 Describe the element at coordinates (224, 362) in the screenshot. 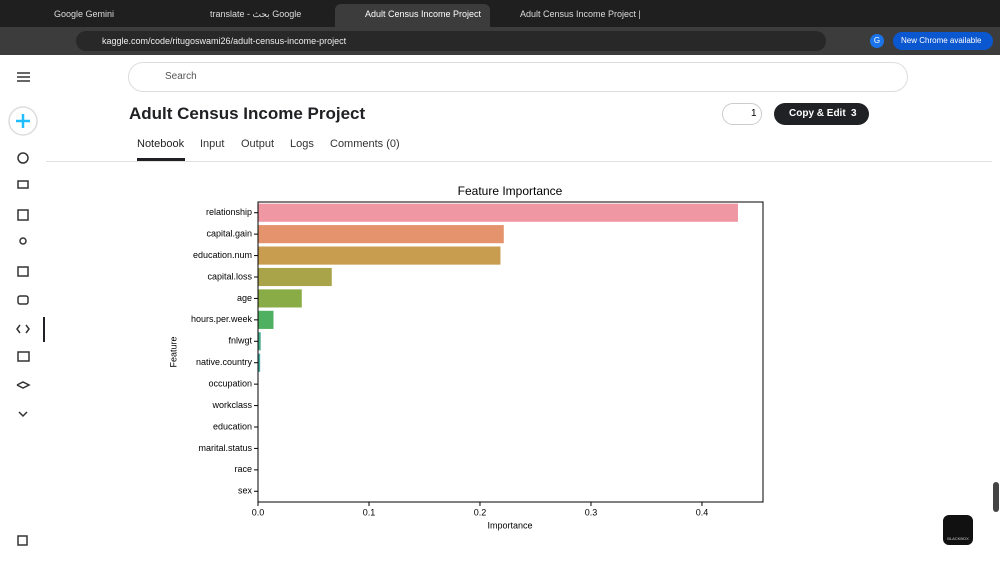

I see `y-tick-label: native.country` at that location.